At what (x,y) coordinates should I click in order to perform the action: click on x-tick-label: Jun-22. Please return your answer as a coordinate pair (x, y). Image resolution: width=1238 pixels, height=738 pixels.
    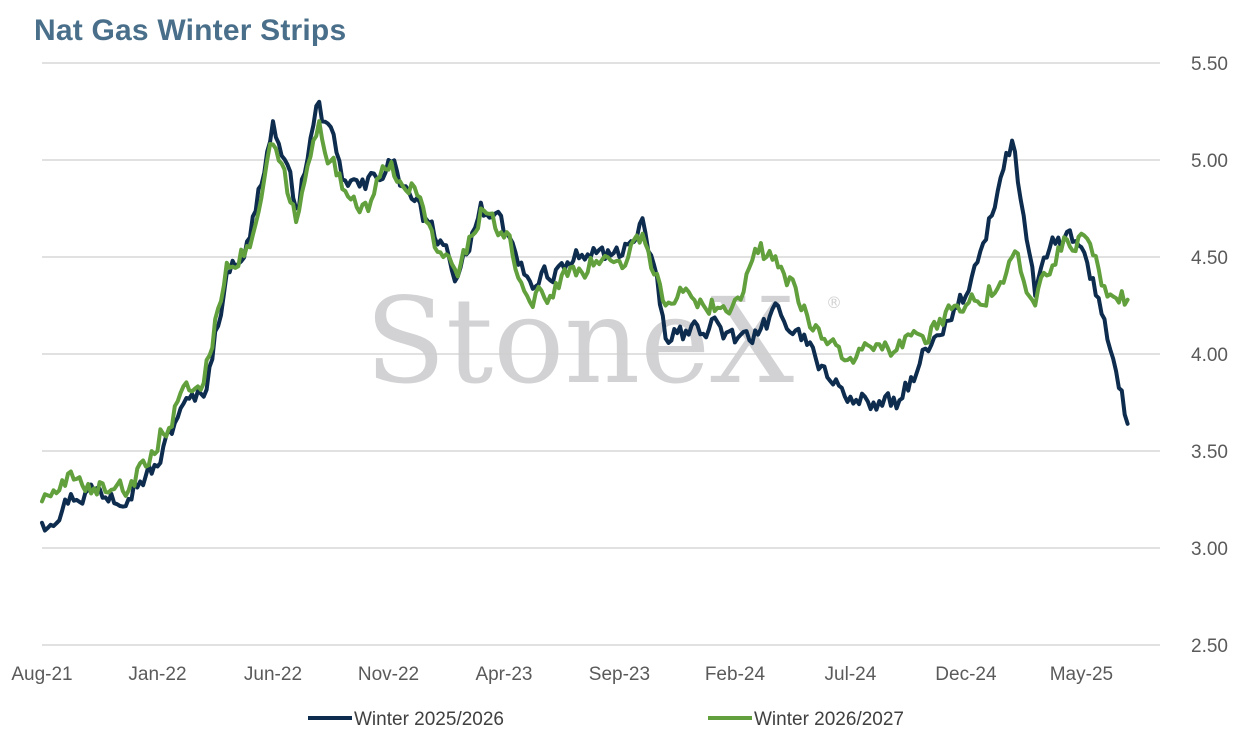
    Looking at the image, I should click on (273, 674).